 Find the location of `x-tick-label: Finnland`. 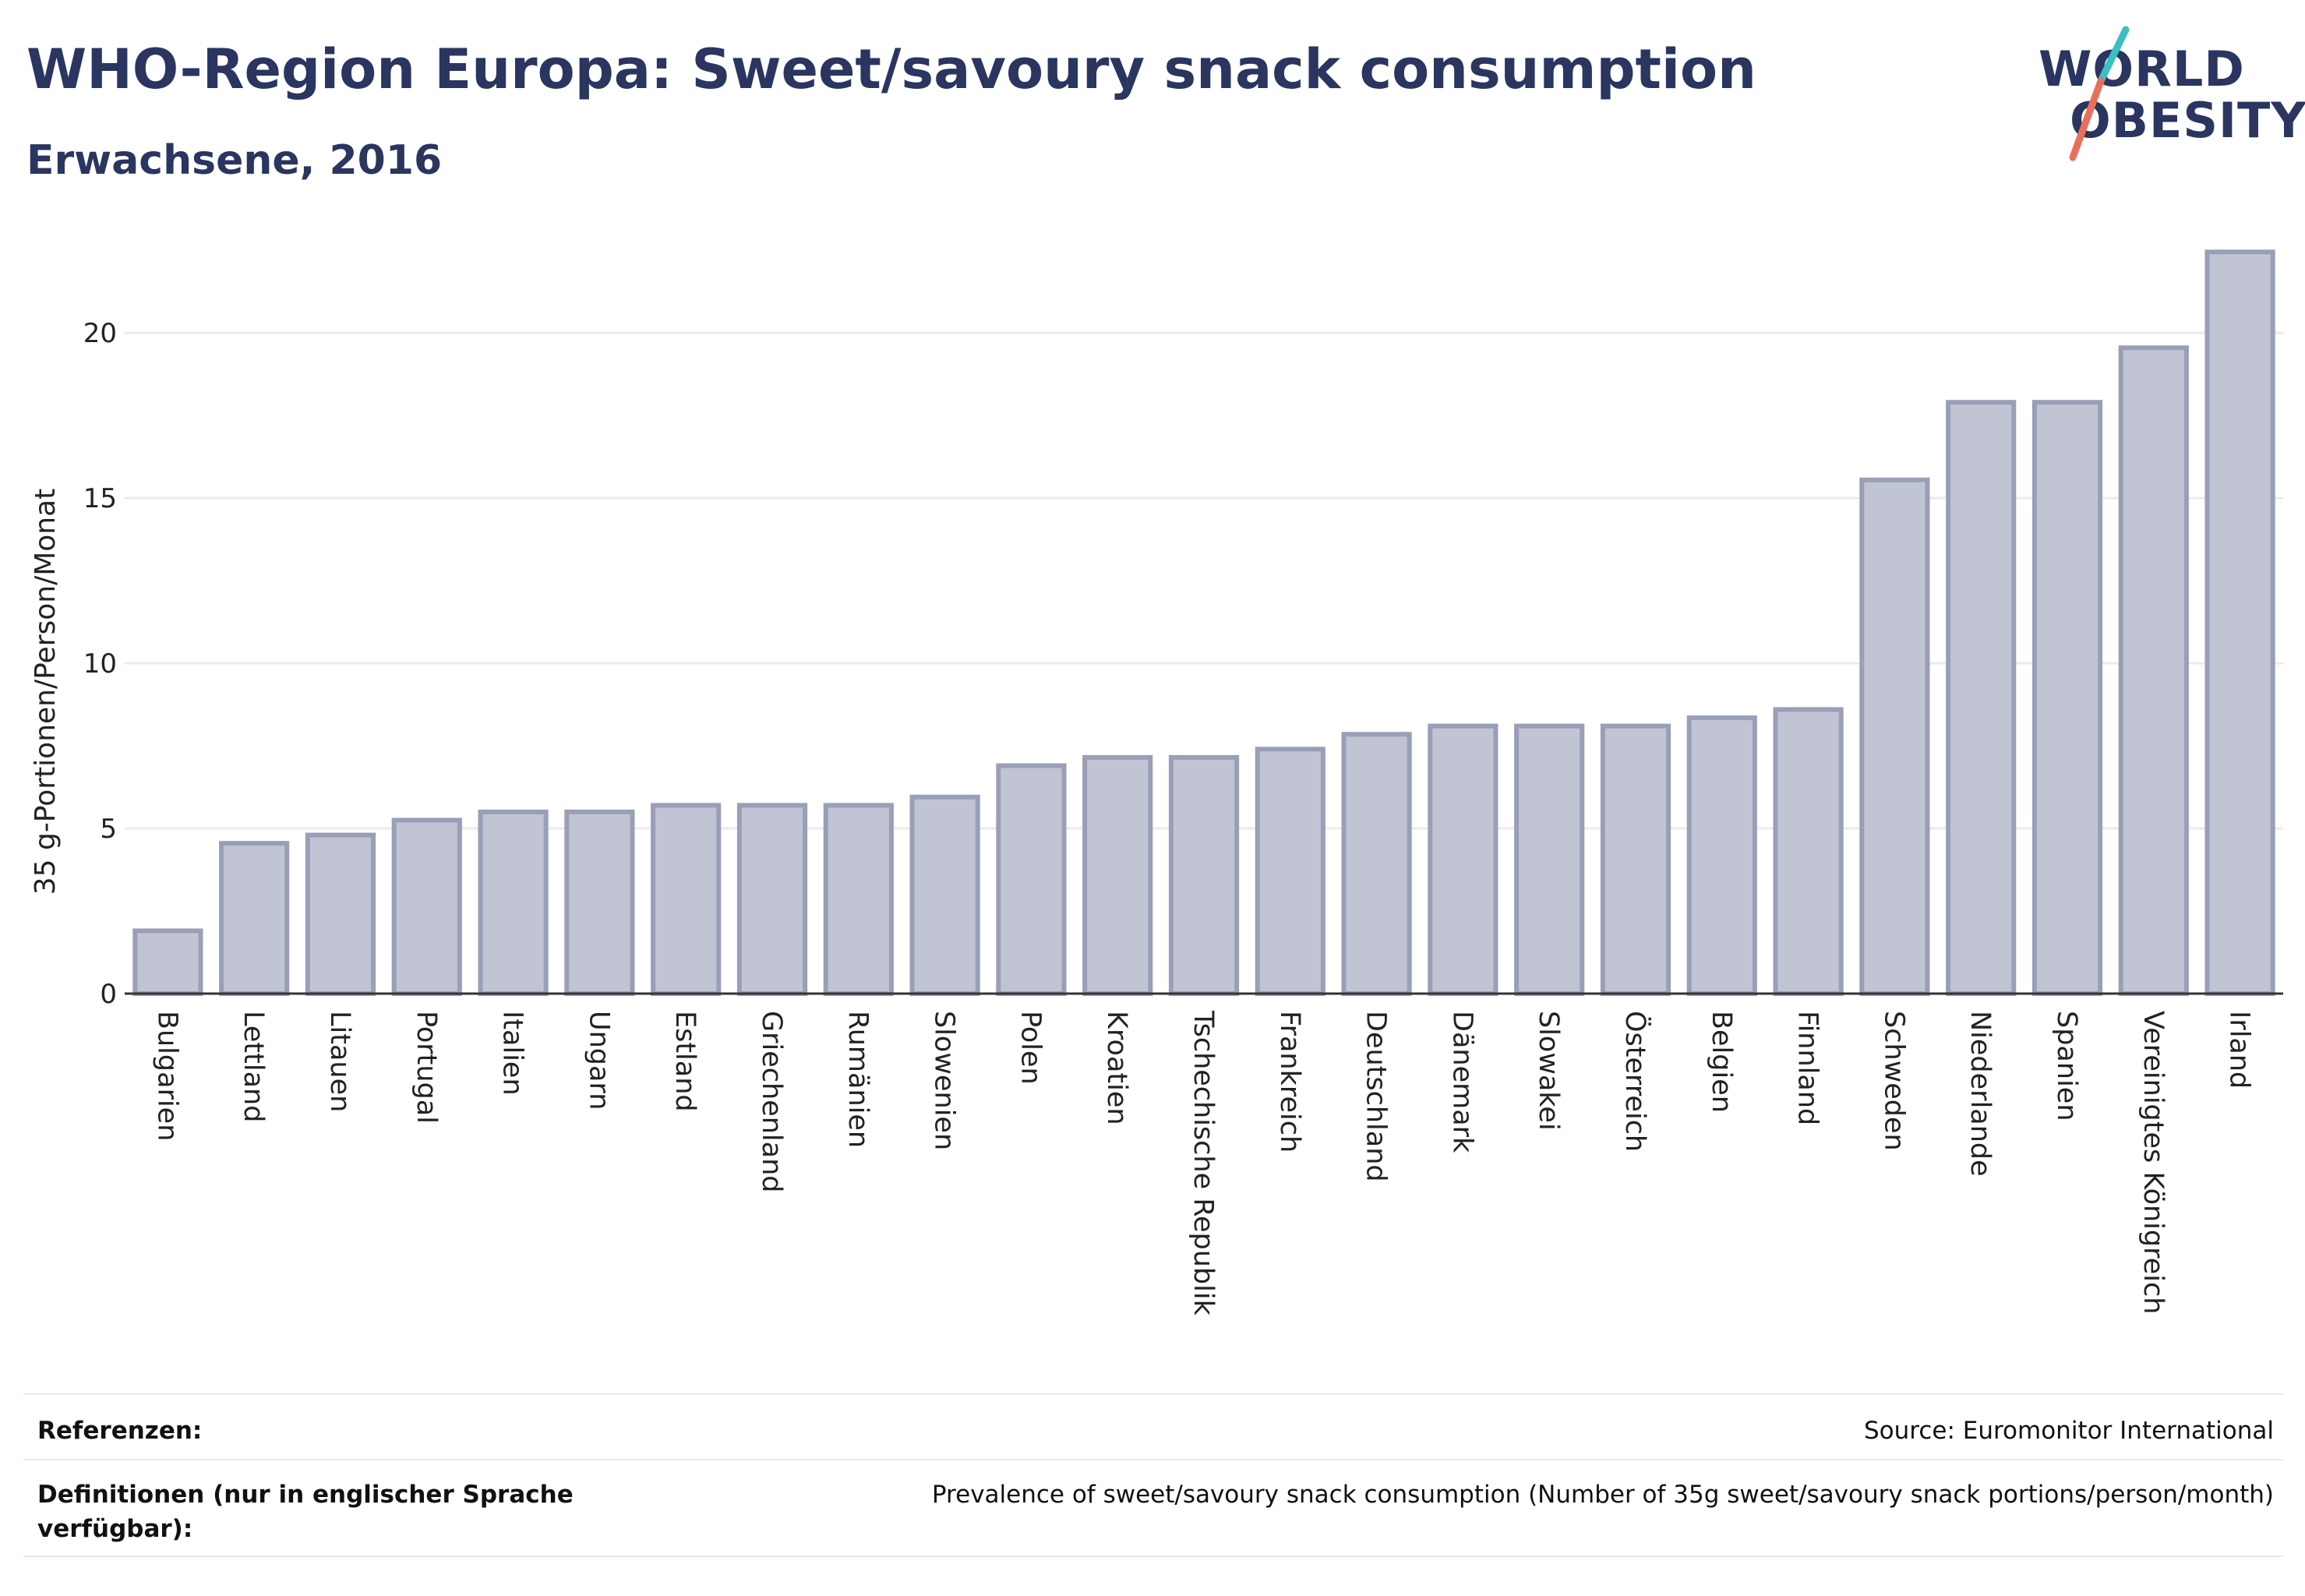

x-tick-label: Finnland is located at coordinates (1807, 1068).